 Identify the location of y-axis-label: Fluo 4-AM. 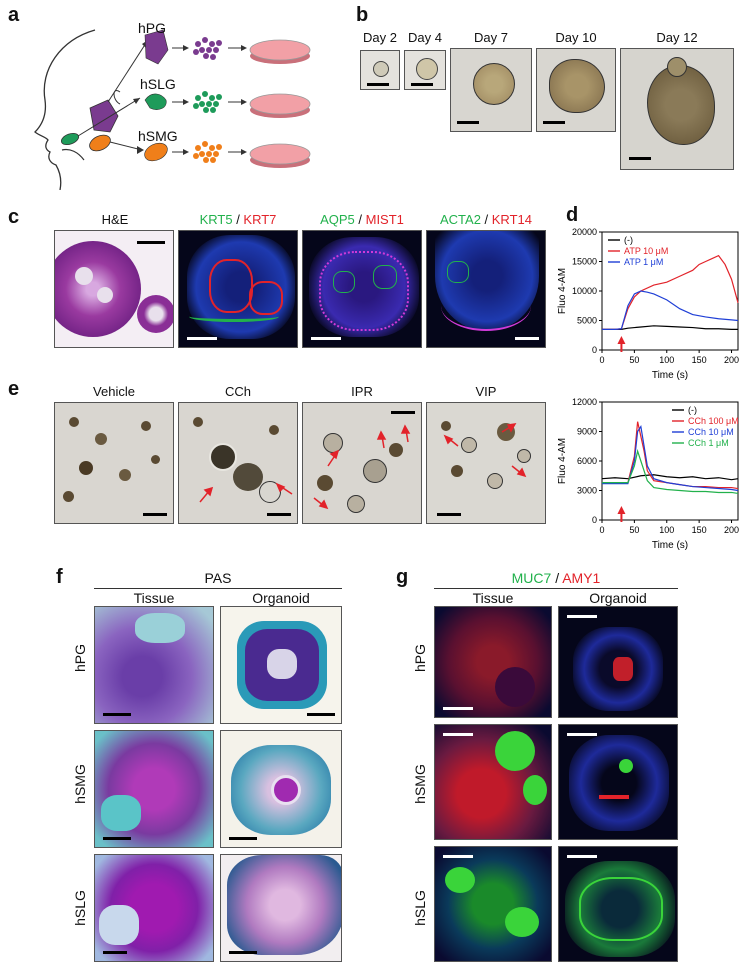
(562, 291).